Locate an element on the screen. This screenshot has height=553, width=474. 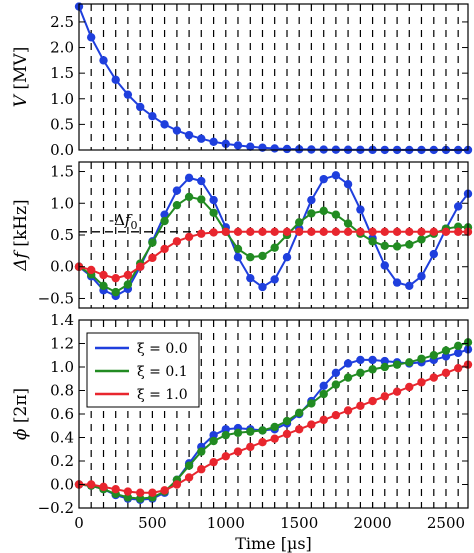
y-tick-label: 0.5 is located at coordinates (62, 124).